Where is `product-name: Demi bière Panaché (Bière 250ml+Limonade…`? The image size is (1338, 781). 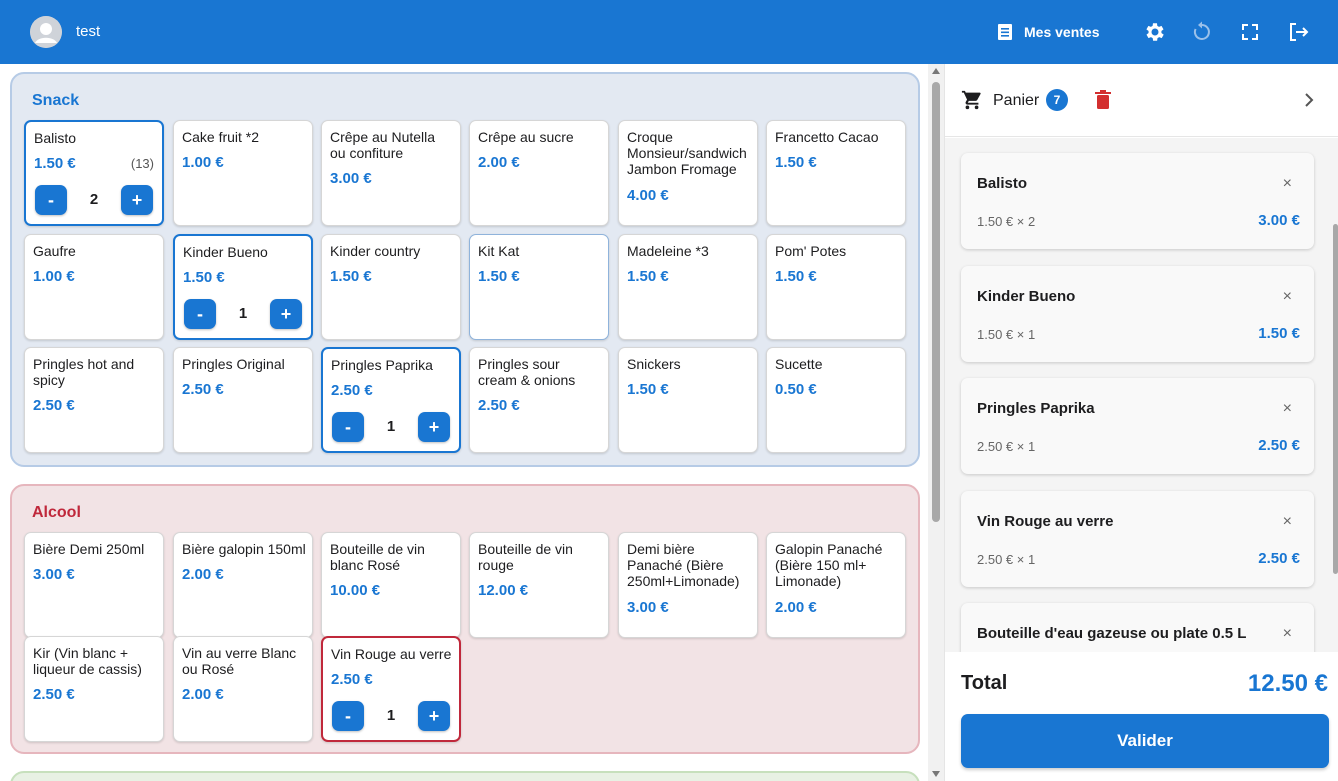
product-name: Demi bière Panaché (Bière 250ml+Limonade… is located at coordinates (683, 565).